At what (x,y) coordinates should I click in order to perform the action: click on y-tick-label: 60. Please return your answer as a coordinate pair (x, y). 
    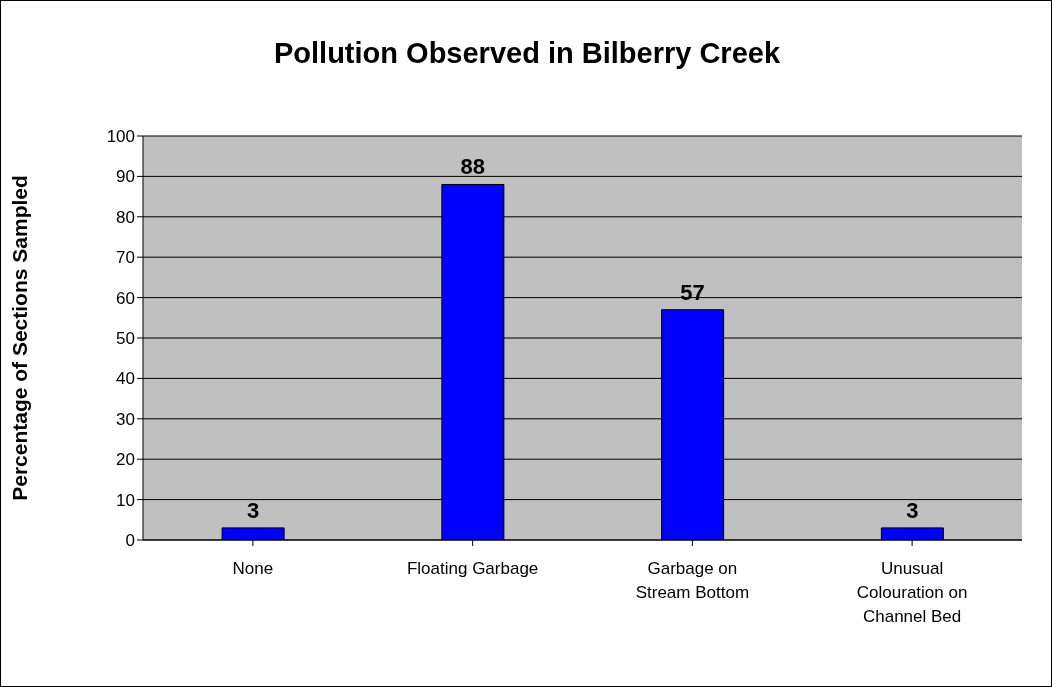
    Looking at the image, I should click on (125, 298).